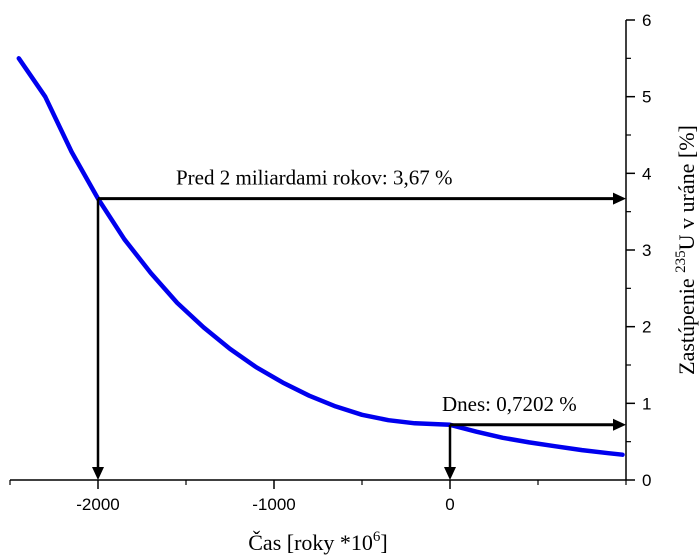 The height and width of the screenshot is (558, 699). Describe the element at coordinates (646, 173) in the screenshot. I see `y-tick-label: 4` at that location.